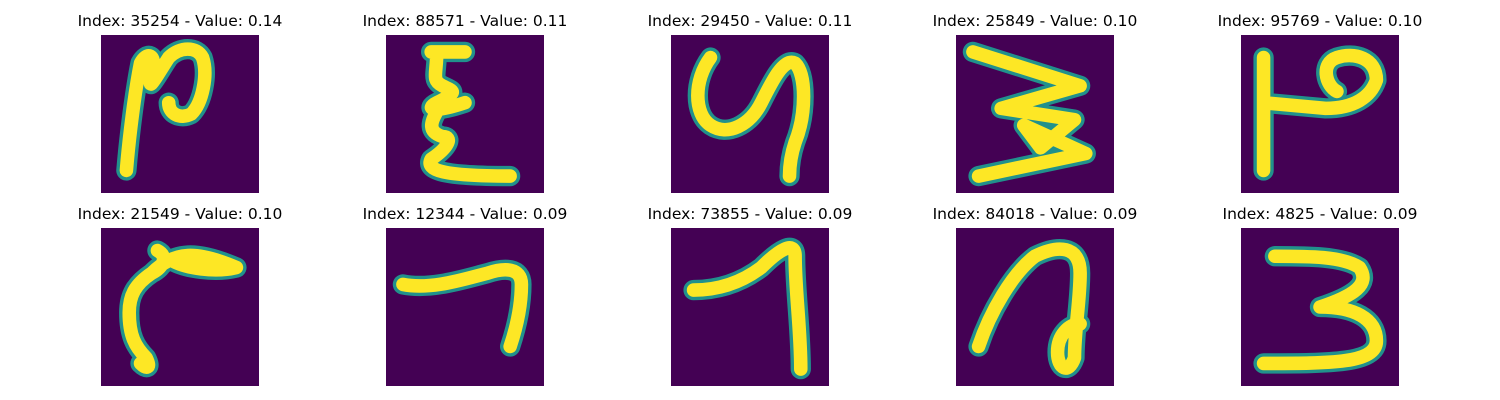  I want to click on grid-cell: Index: 84018 - Value: 0.09, so click(1035, 297).